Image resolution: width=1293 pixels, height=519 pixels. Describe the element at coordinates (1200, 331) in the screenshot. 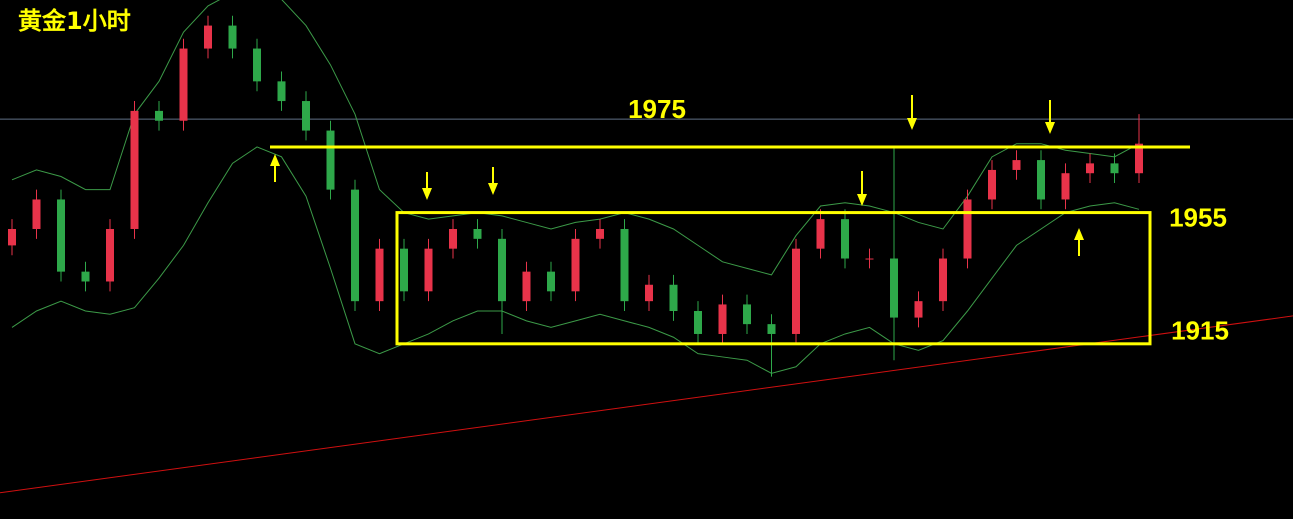

I see `level-label: 1915` at that location.